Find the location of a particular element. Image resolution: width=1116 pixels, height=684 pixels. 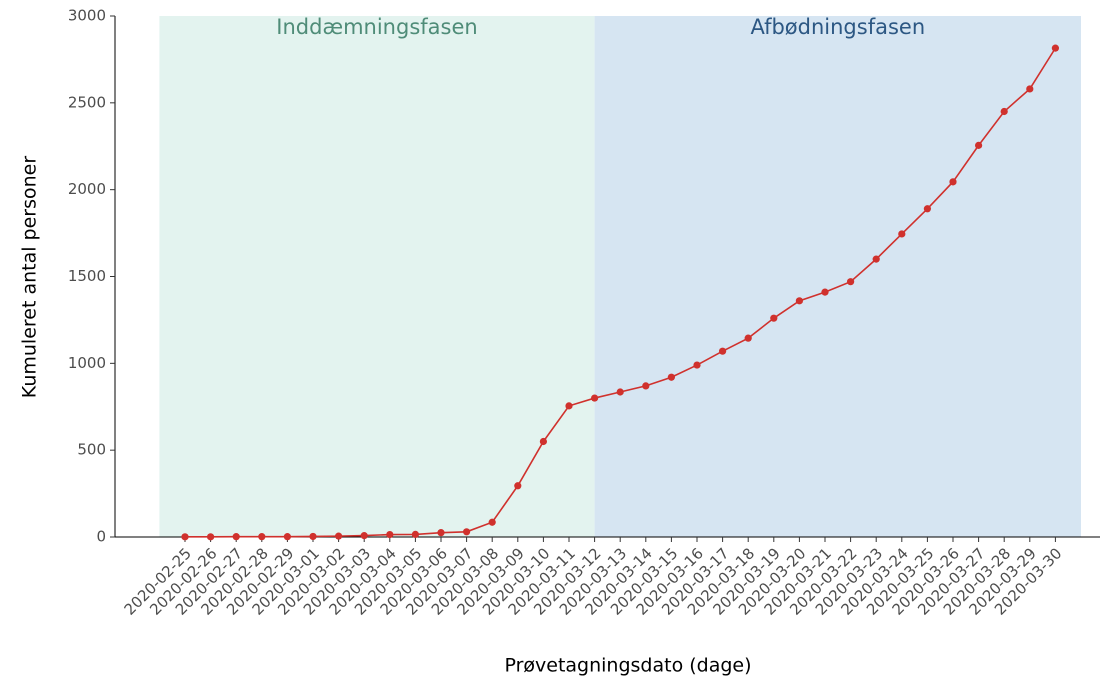

x-axis-title: Prøvetagningsdato (dage) is located at coordinates (627, 666).